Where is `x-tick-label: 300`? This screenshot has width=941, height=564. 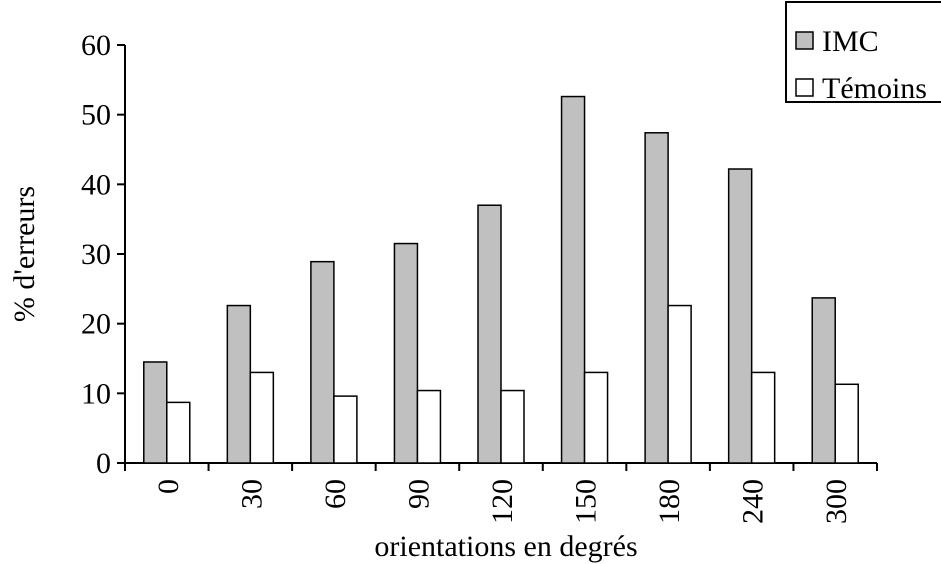
x-tick-label: 300 is located at coordinates (836, 501).